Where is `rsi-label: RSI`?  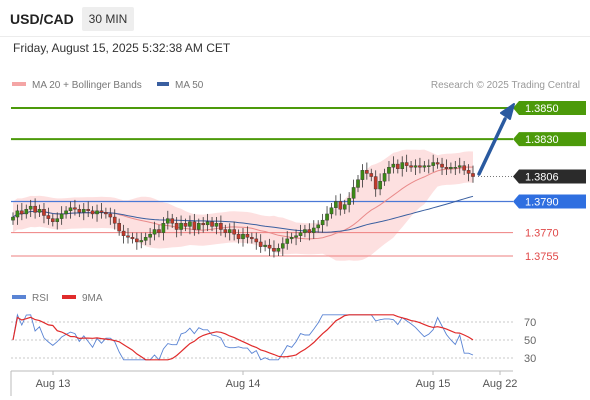 rsi-label: RSI is located at coordinates (40, 298).